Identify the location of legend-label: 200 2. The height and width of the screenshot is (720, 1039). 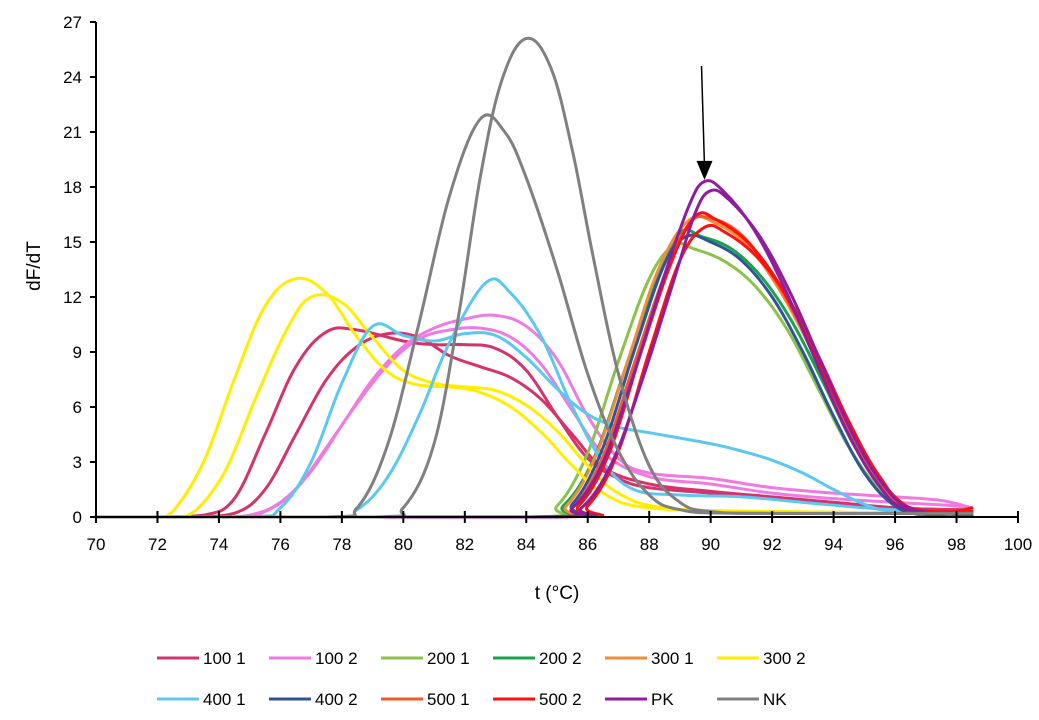
(560, 658).